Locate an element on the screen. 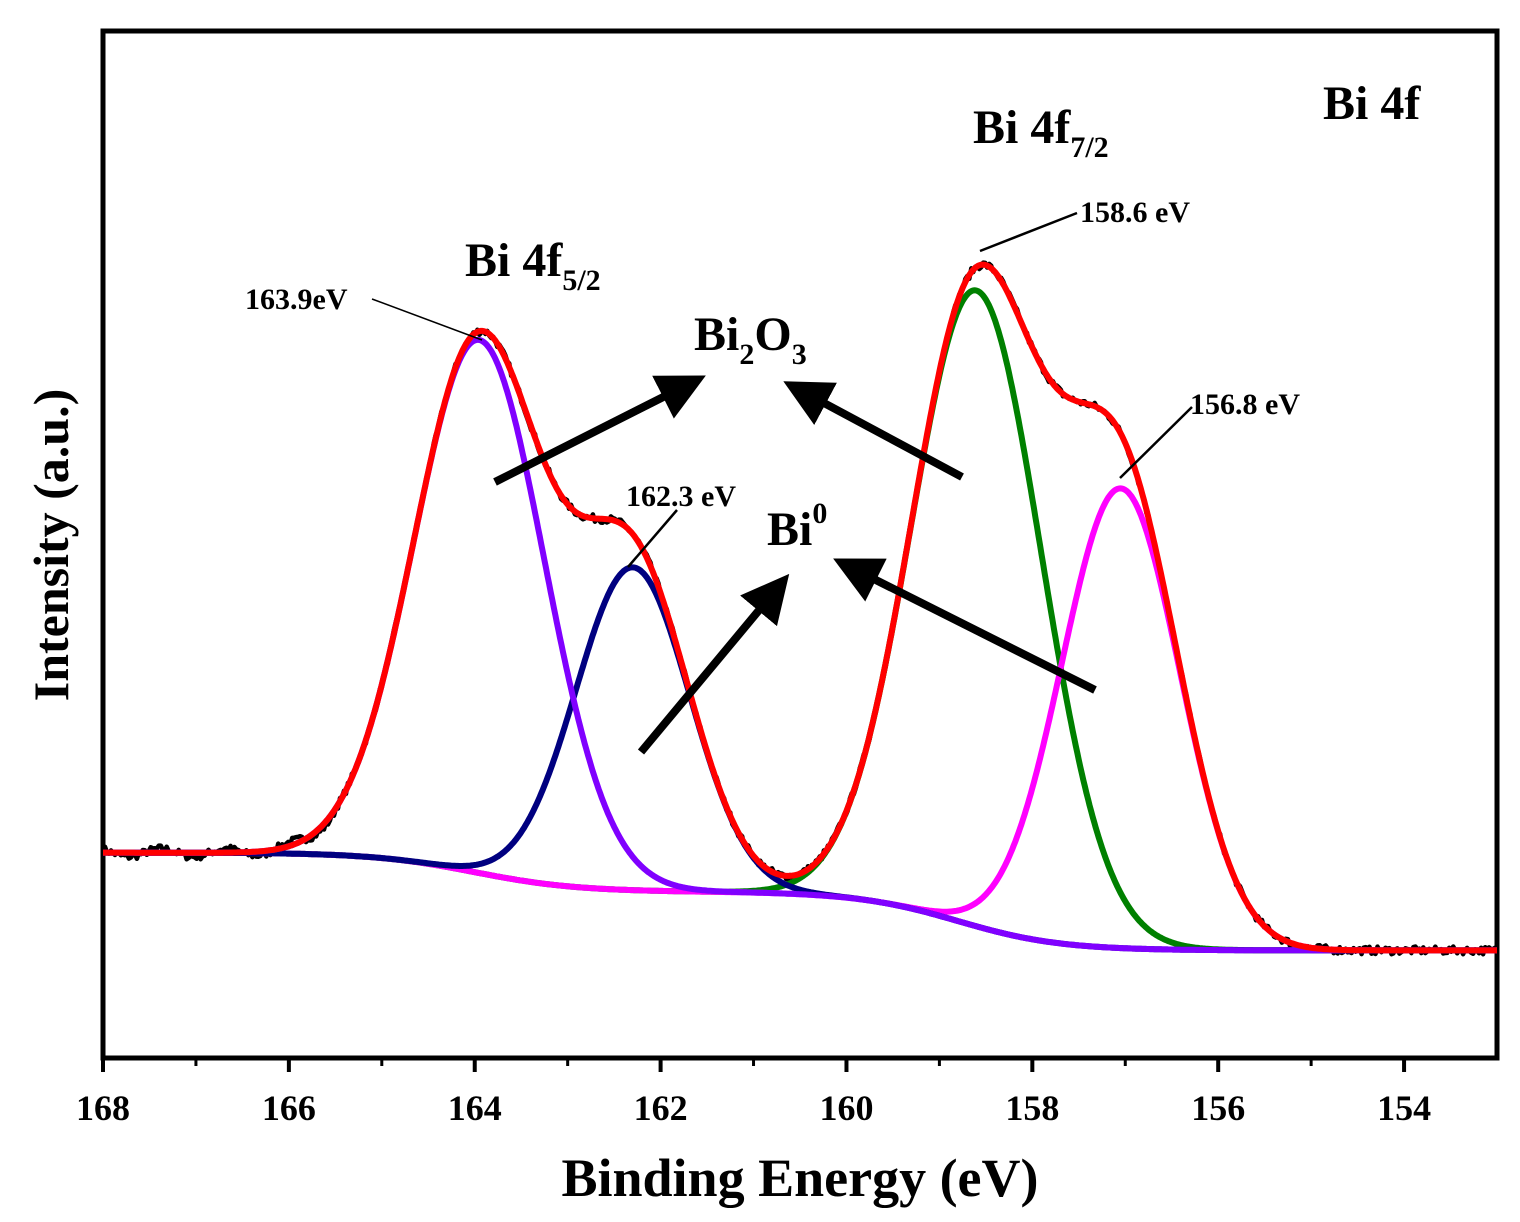 This screenshot has height=1222, width=1520. background-line-green is located at coordinates (800, 901).